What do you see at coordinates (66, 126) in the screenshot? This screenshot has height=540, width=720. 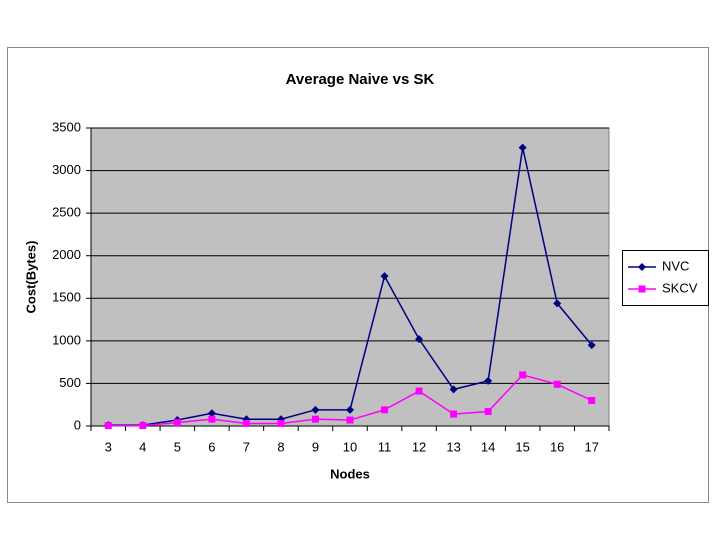 I see `y-tick-label: 3500` at bounding box center [66, 126].